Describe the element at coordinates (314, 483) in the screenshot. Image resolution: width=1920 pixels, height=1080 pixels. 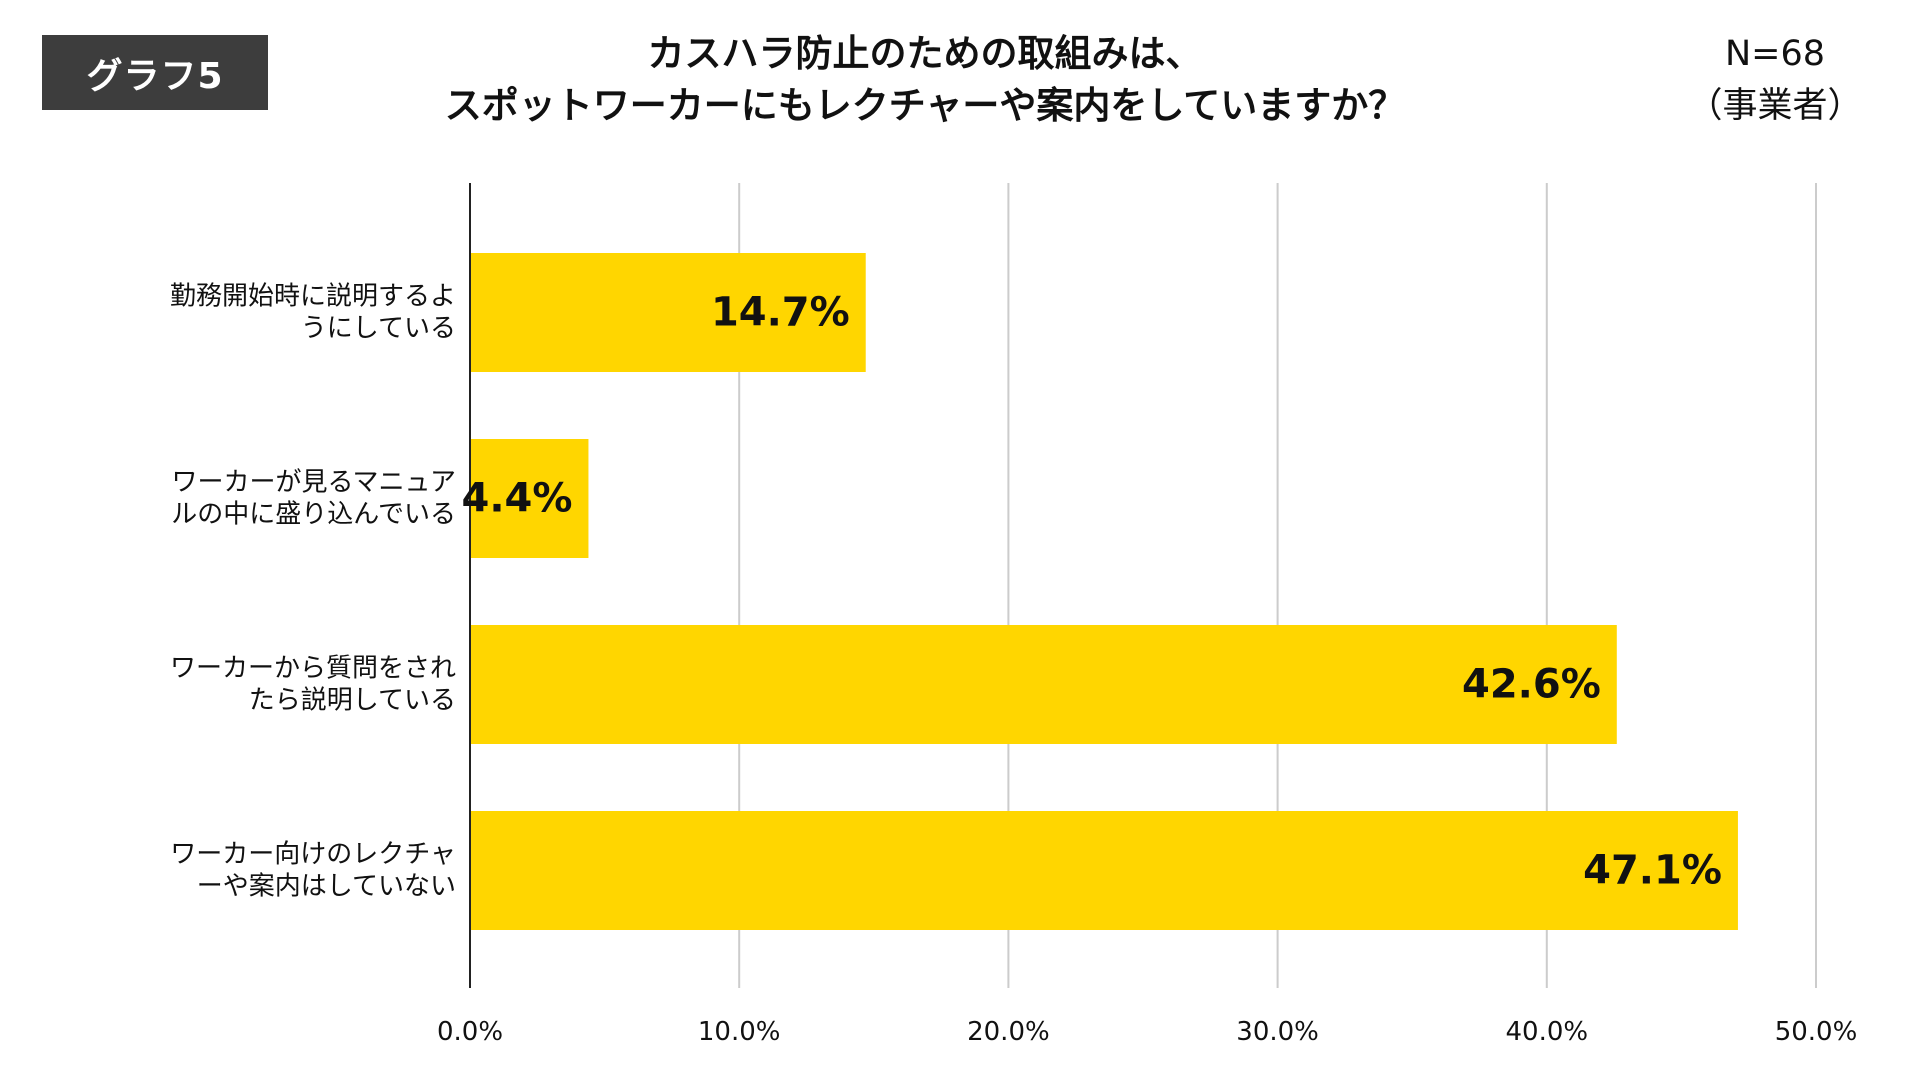
I see `category-label-2-line-1: ワーカーが見るマニュア` at that location.